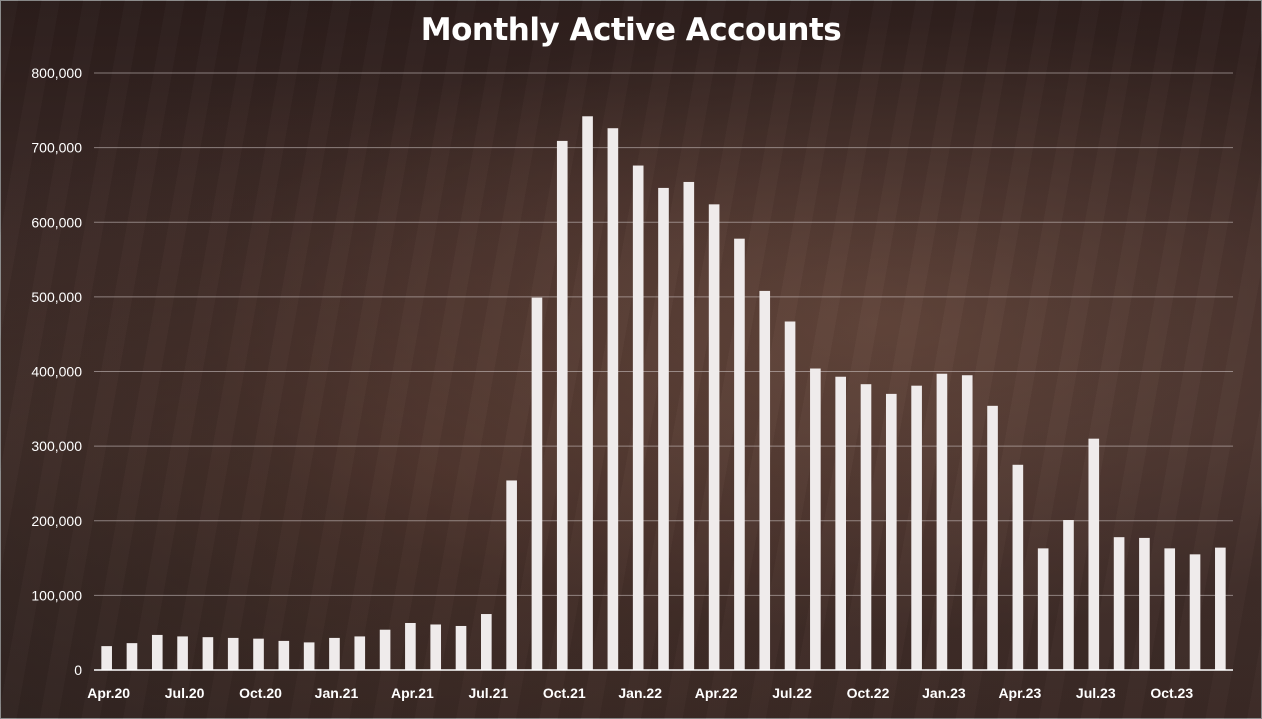 This screenshot has width=1262, height=719. I want to click on x-tick-label: Apr.23, so click(1019, 693).